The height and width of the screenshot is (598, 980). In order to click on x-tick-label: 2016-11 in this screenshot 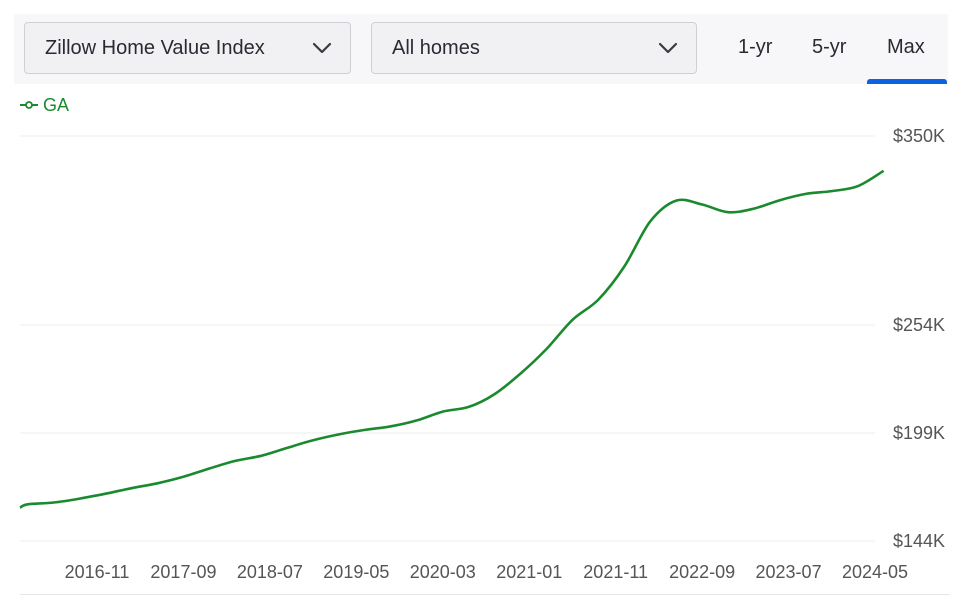, I will do `click(97, 572)`.